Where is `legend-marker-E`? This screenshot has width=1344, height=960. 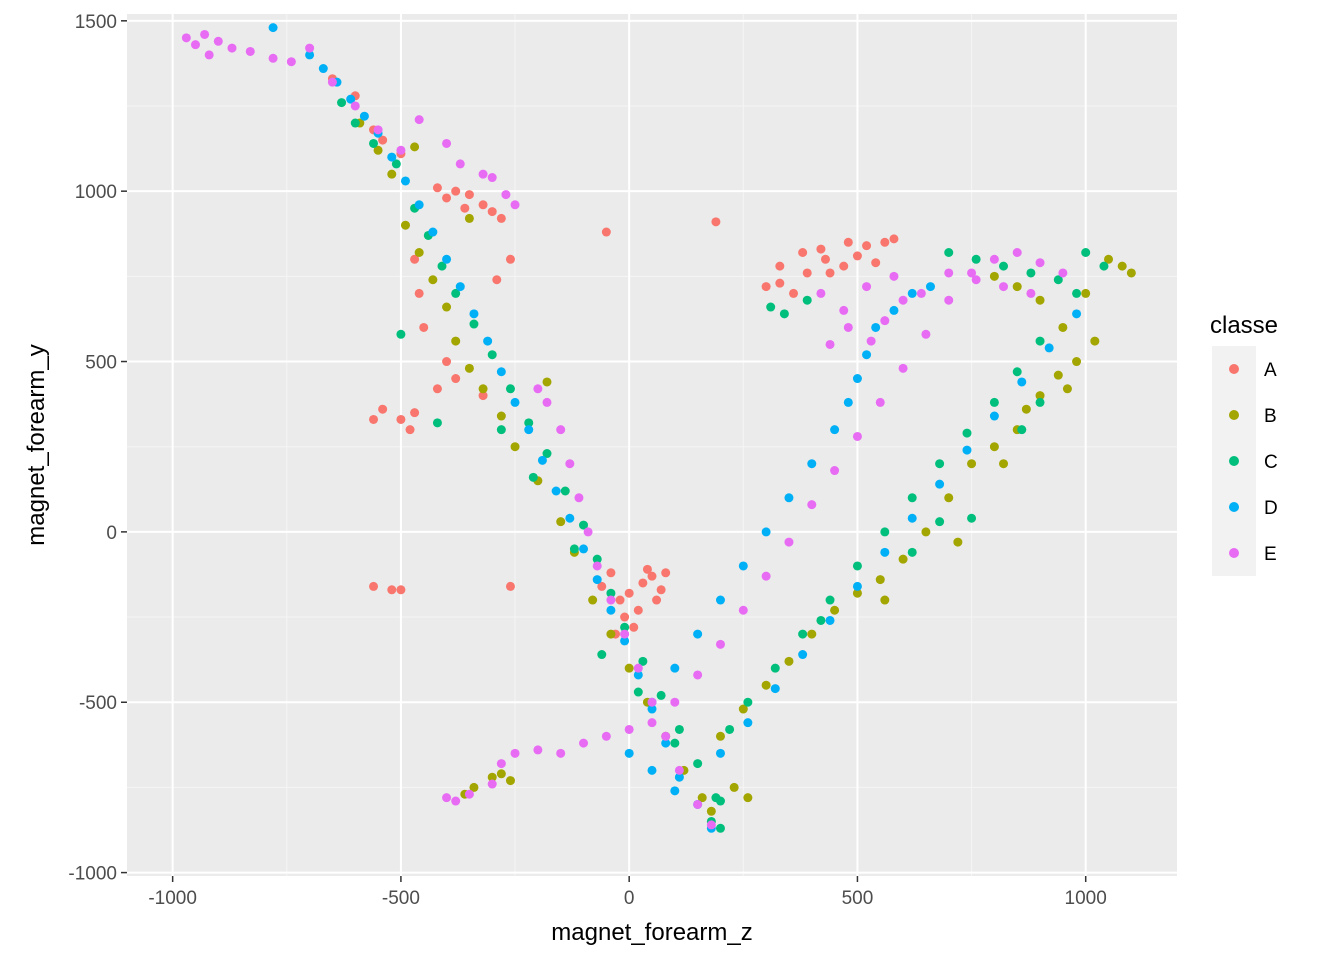 legend-marker-E is located at coordinates (1234, 553).